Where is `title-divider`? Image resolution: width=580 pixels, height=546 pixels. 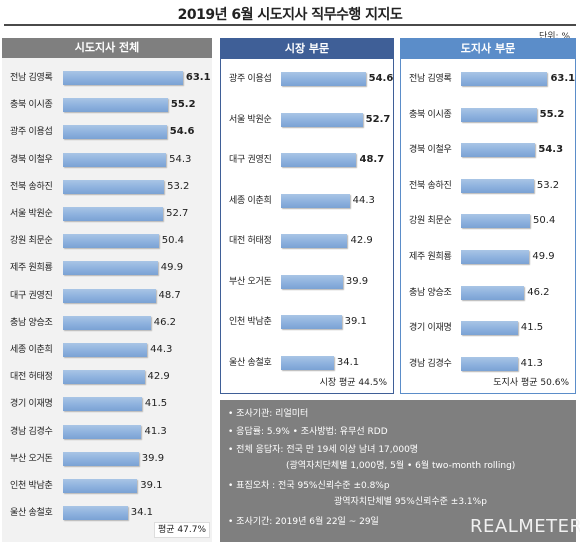 title-divider is located at coordinates (290, 25).